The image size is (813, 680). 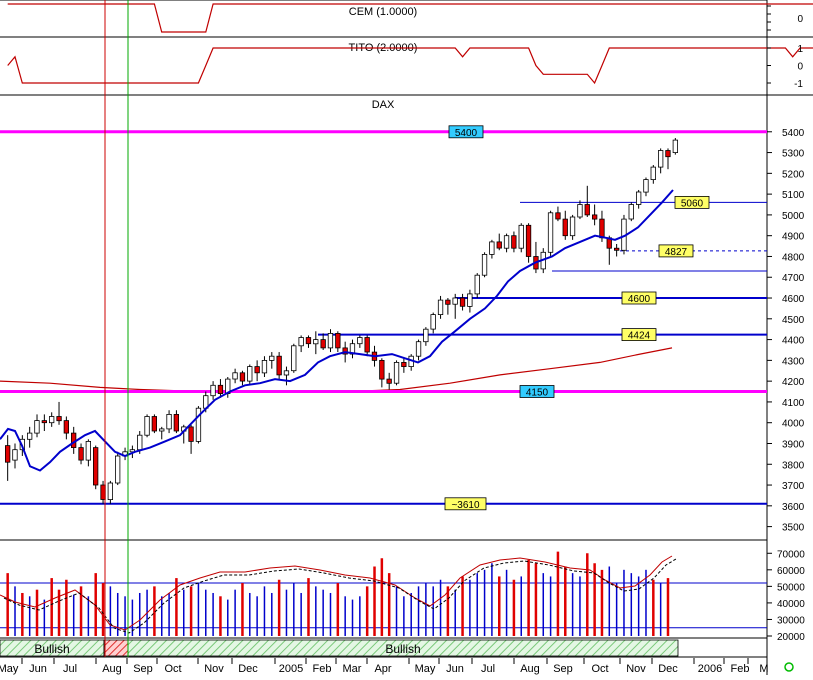 What do you see at coordinates (793, 361) in the screenshot?
I see `price-tick-label: 4300` at bounding box center [793, 361].